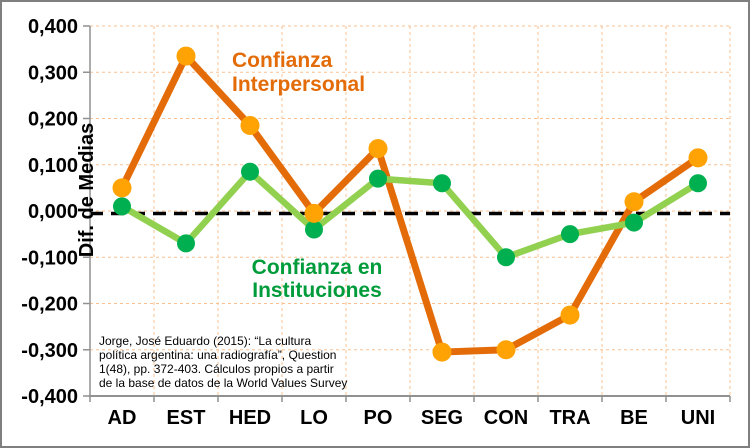 This screenshot has width=750, height=448. What do you see at coordinates (250, 418) in the screenshot?
I see `x-tick-label: HED` at bounding box center [250, 418].